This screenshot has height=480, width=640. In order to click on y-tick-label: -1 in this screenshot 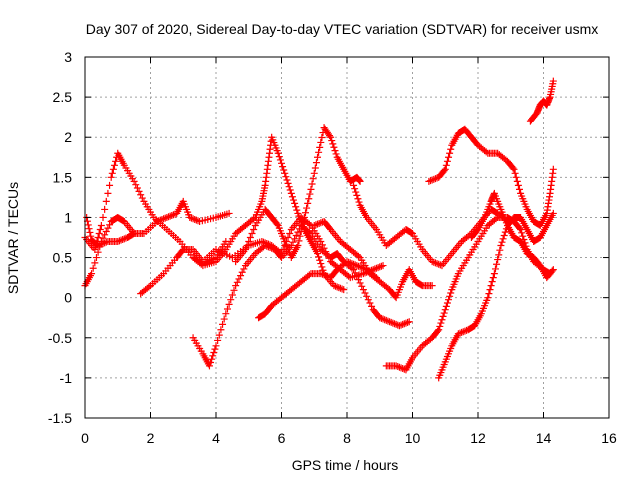, I will do `click(66, 378)`.